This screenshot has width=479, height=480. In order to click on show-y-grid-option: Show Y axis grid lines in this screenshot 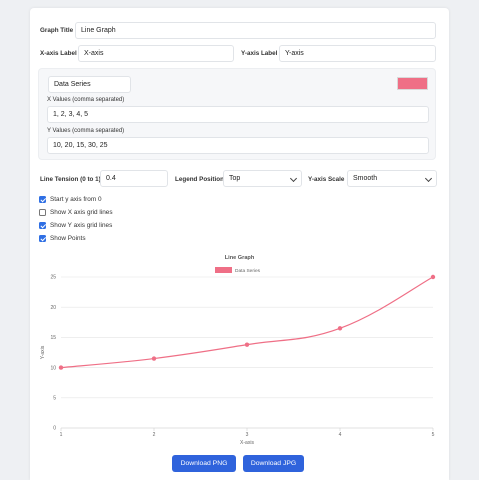, I will do `click(75, 225)`.